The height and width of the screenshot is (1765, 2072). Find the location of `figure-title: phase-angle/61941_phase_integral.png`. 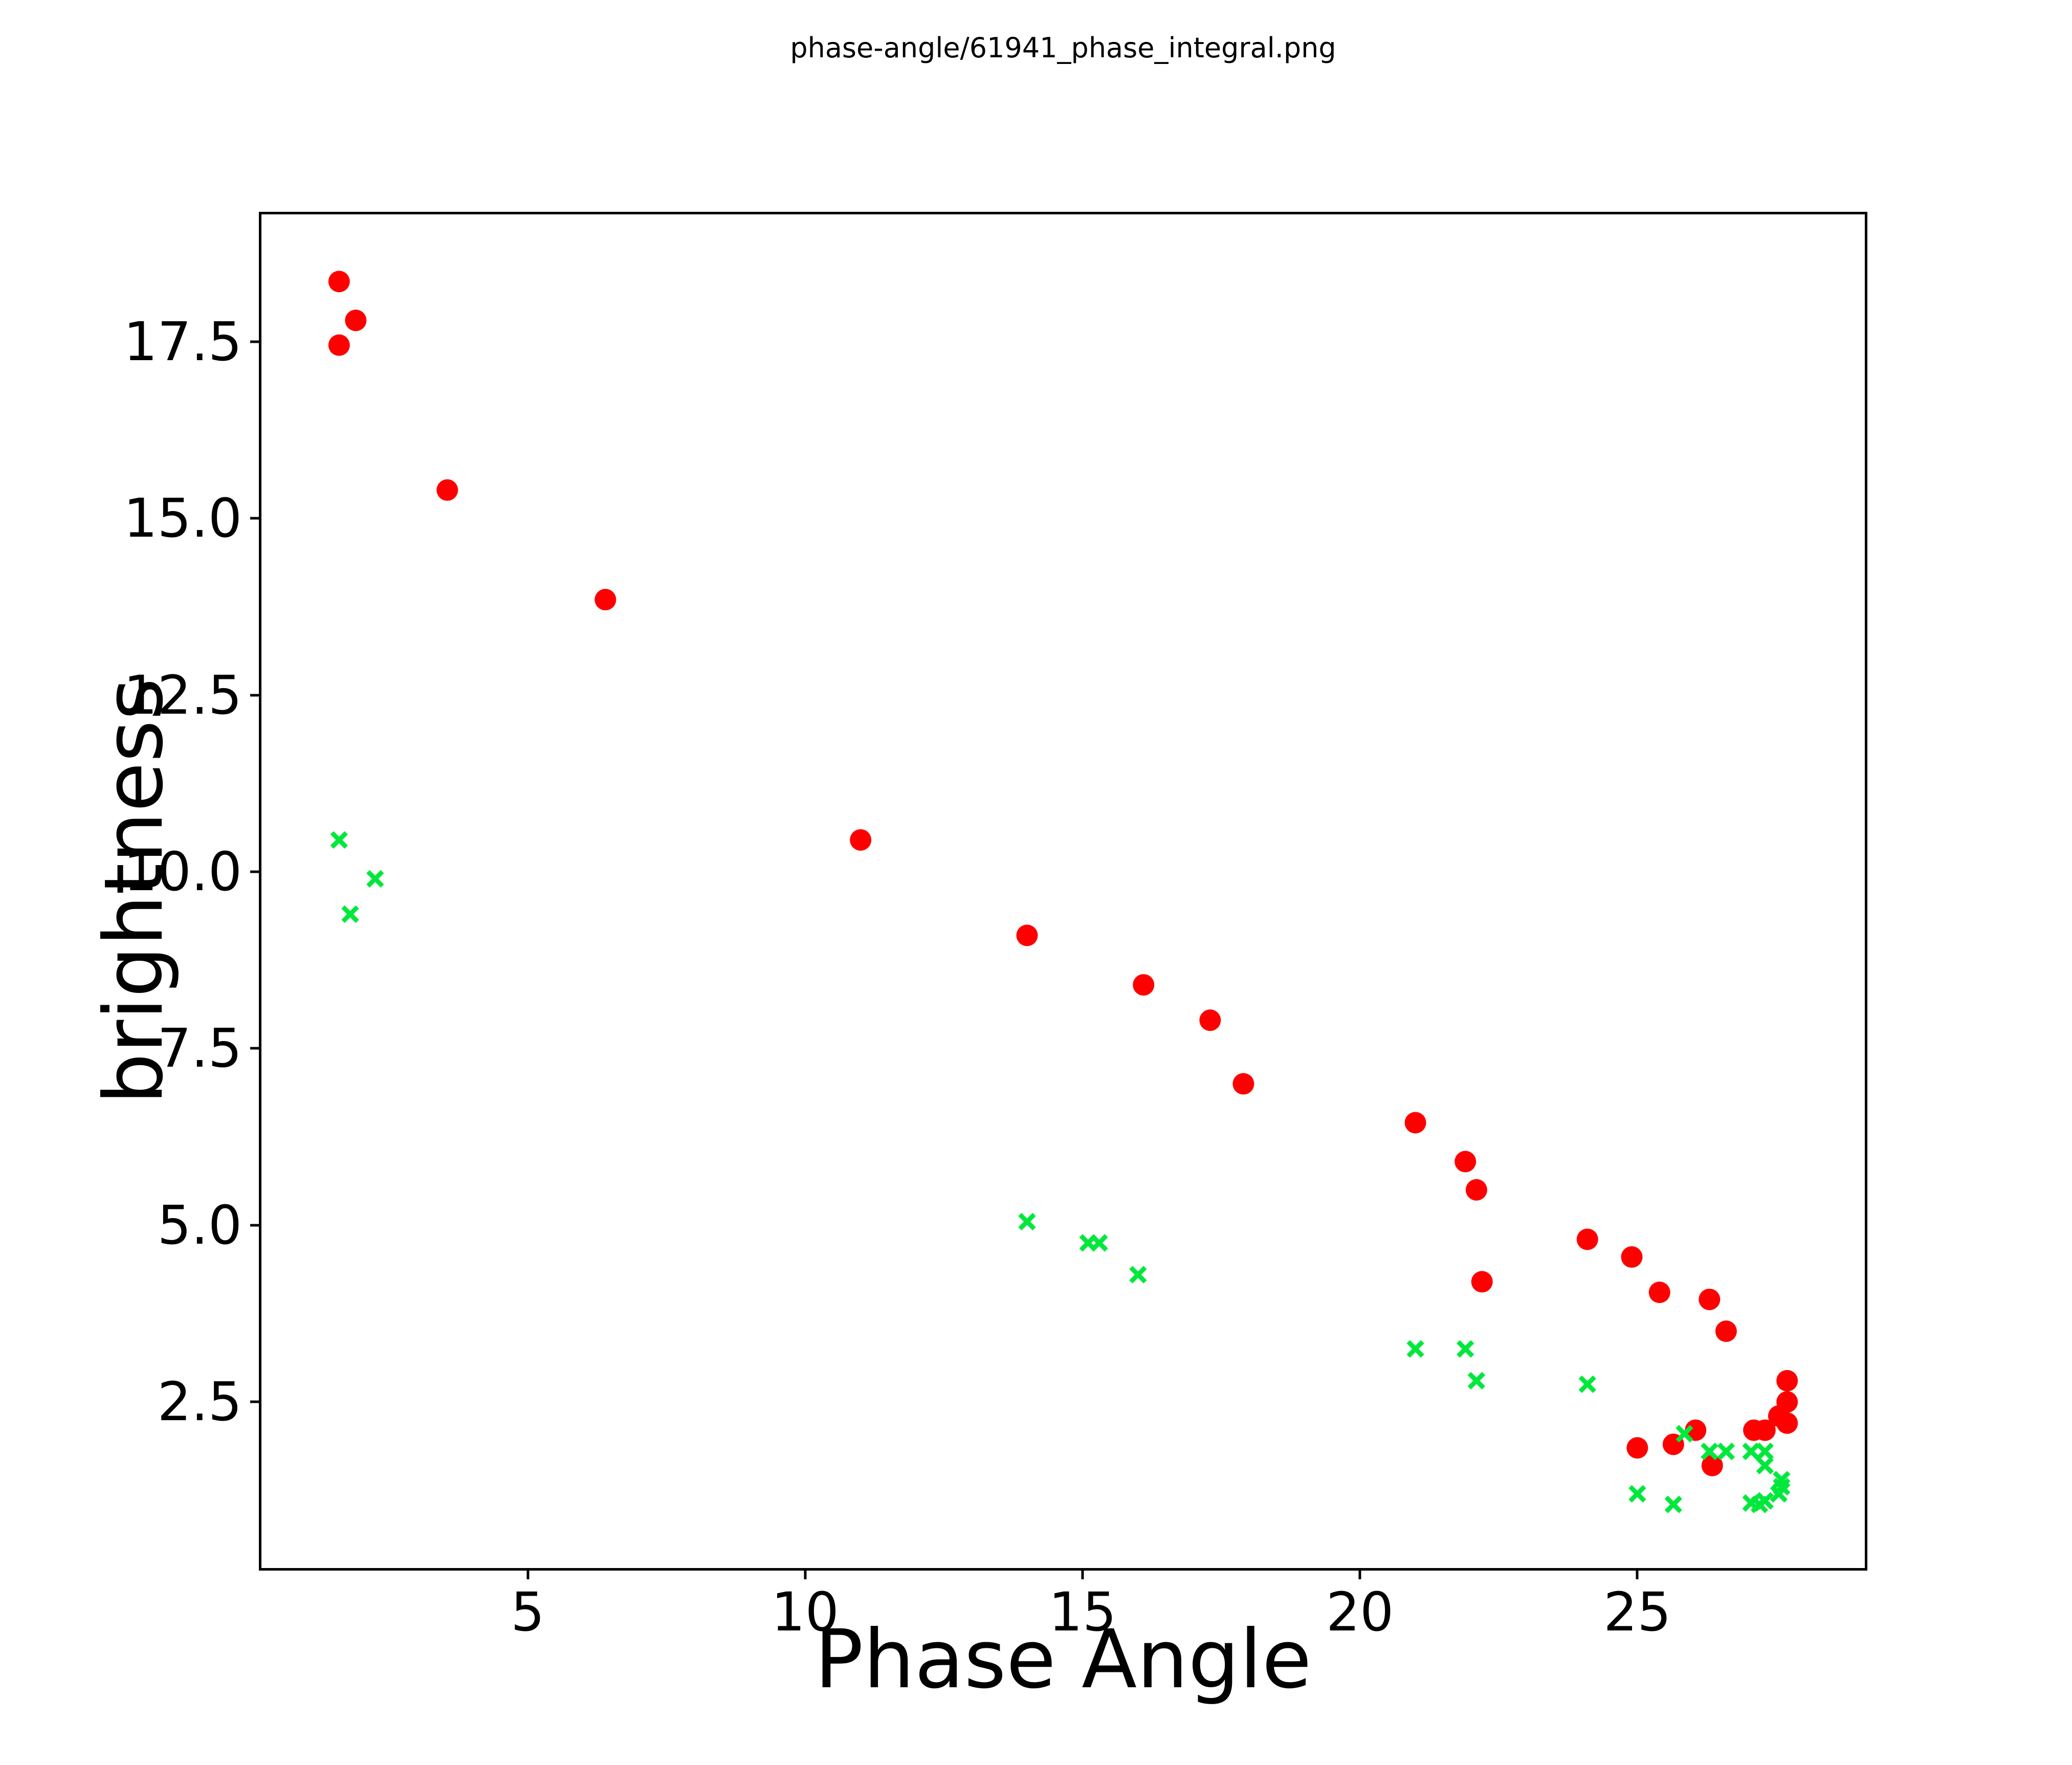

figure-title: phase-angle/61941_phase_integral.png is located at coordinates (1063, 48).